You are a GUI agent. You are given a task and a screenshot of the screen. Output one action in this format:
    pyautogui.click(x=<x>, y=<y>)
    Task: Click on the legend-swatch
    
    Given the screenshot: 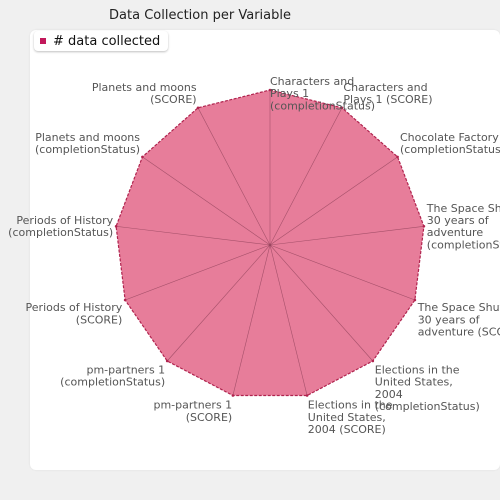 What is the action you would take?
    pyautogui.click(x=43, y=41)
    